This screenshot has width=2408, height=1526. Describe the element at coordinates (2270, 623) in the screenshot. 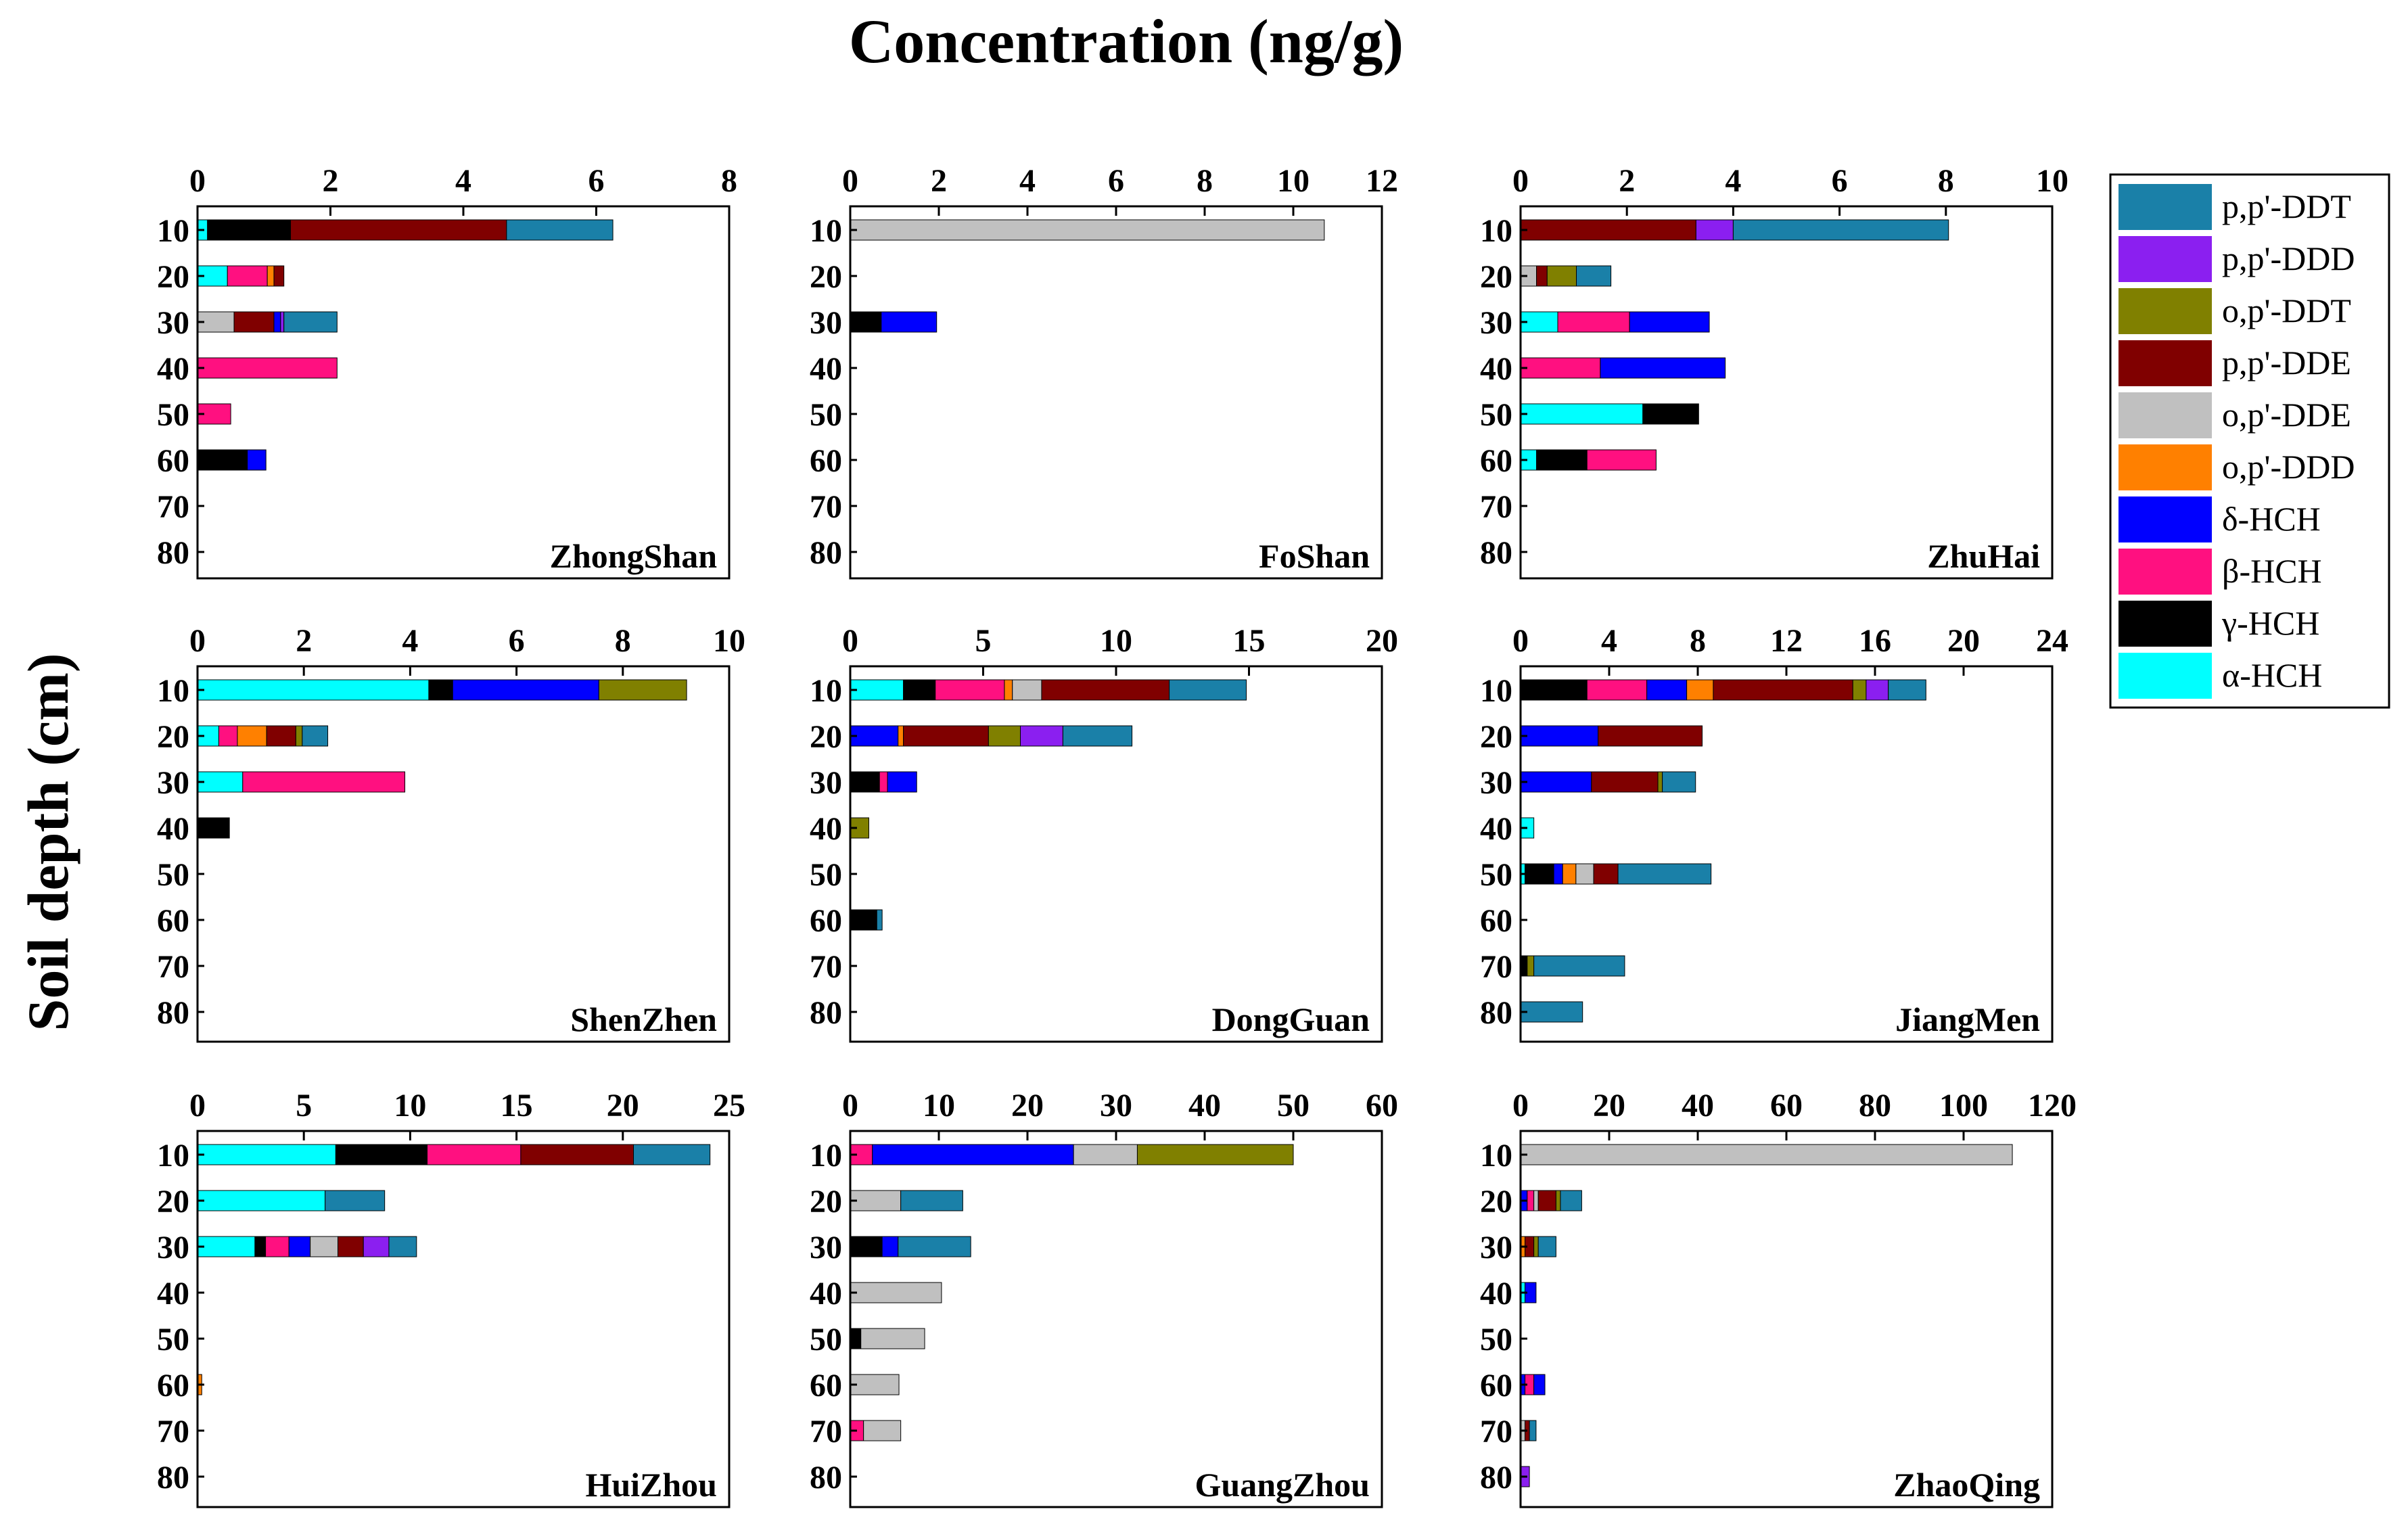

I see `legend-label-hch: γ-HCH` at that location.